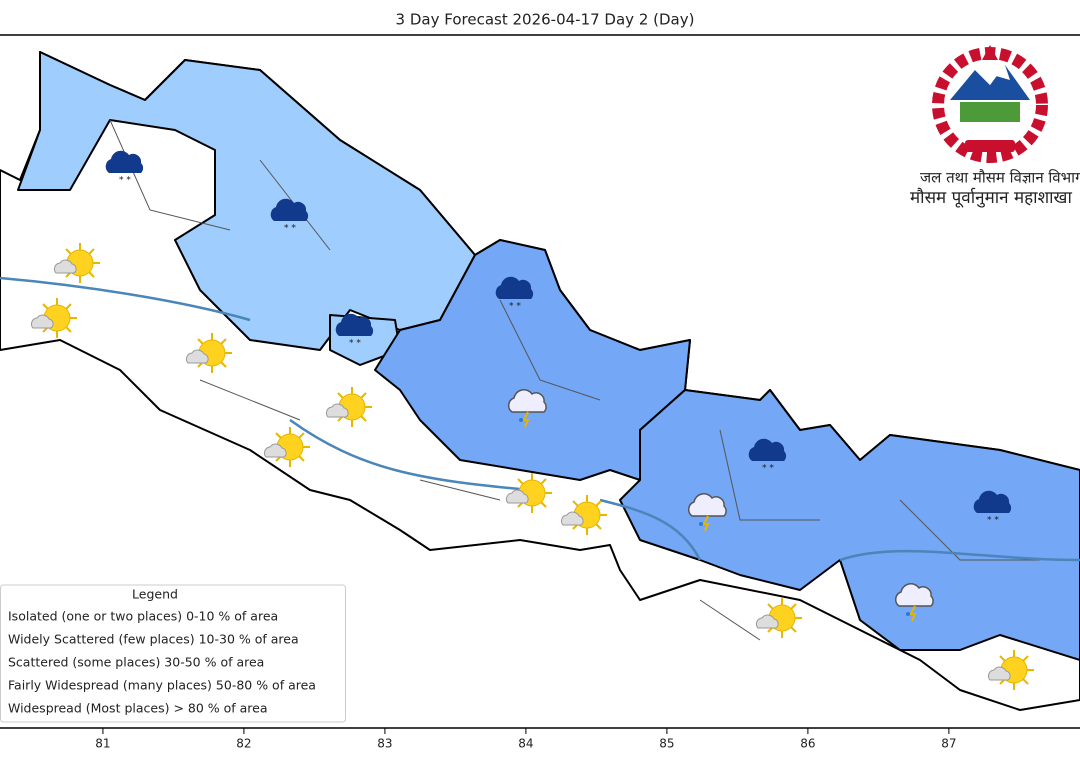 This screenshot has height=758, width=1080. I want to click on department-name: जल तथा मौसम विज्ञान विभाग, so click(1000, 178).